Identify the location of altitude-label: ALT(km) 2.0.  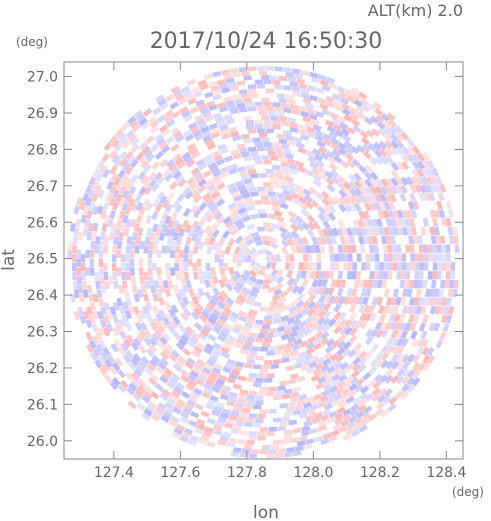
(415, 10).